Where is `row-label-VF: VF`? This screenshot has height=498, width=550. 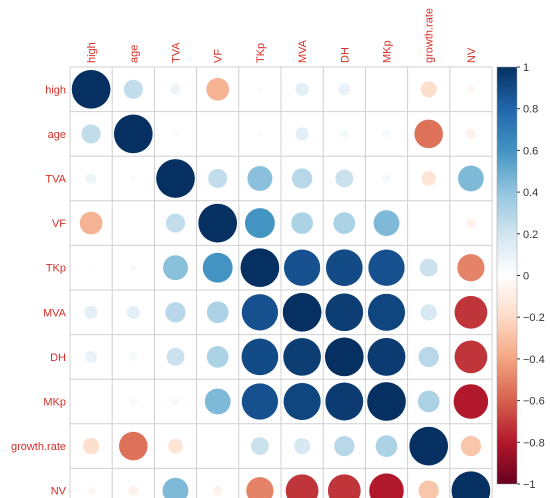
row-label-VF: VF is located at coordinates (59, 224).